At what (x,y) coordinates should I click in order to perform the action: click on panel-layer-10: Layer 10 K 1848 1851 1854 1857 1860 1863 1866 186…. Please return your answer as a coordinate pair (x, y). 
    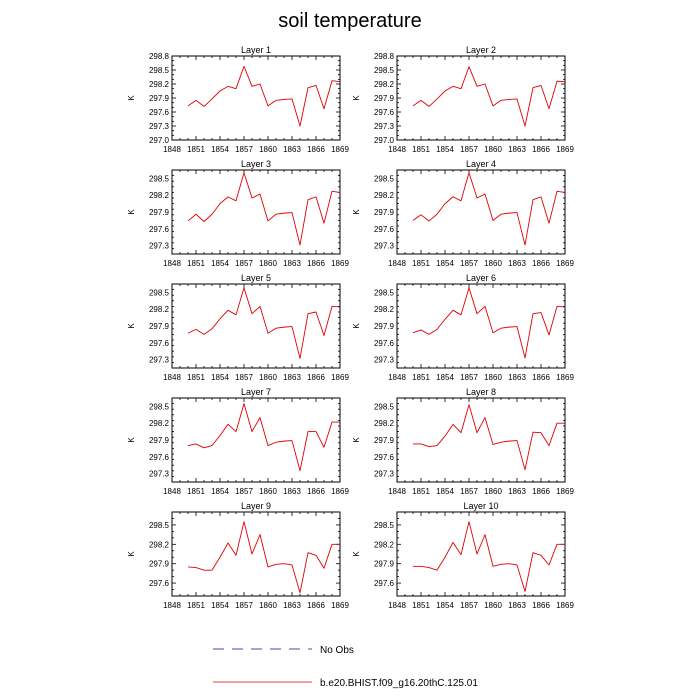
    Looking at the image, I should click on (463, 555).